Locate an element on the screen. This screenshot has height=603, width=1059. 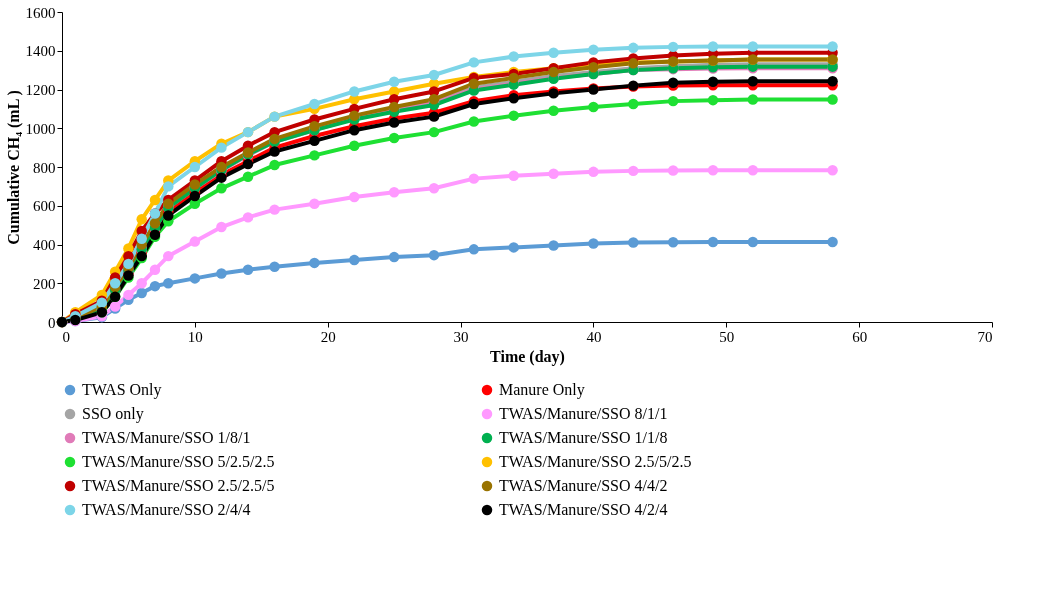
y-tick-label: 1400 is located at coordinates (40, 51).